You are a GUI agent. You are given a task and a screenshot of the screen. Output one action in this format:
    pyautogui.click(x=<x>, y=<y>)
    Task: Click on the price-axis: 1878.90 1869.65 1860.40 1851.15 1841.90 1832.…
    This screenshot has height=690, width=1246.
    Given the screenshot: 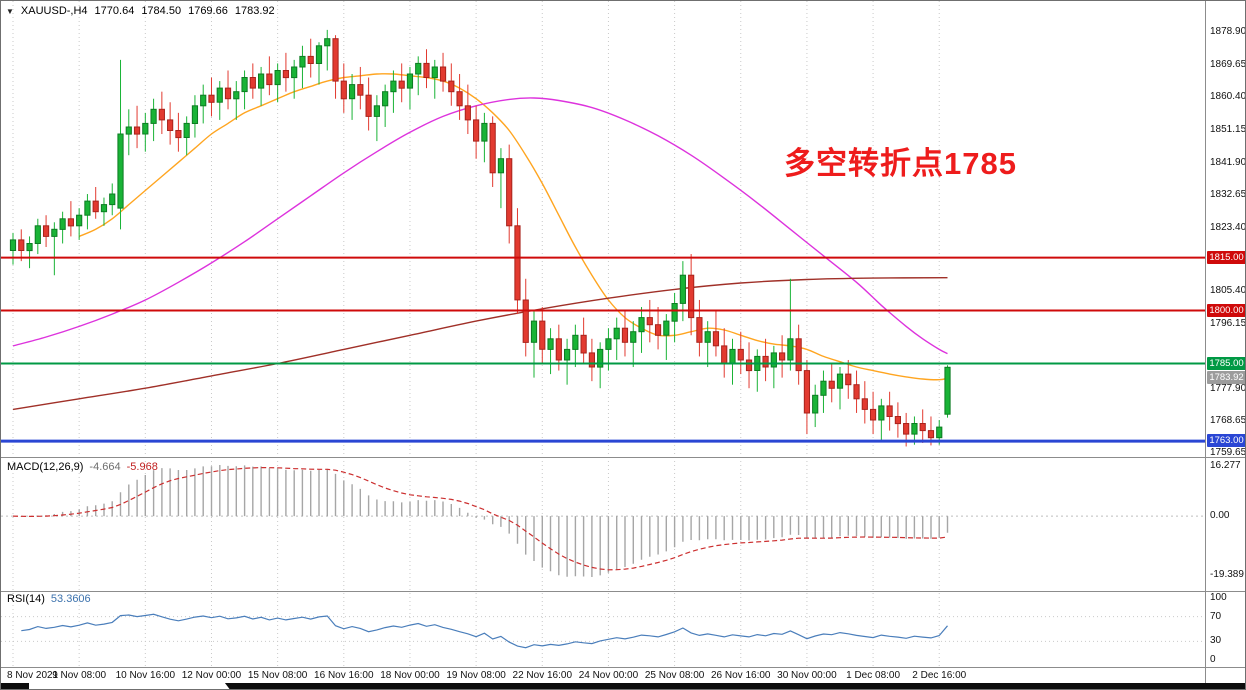 What is the action you would take?
    pyautogui.click(x=1225, y=342)
    